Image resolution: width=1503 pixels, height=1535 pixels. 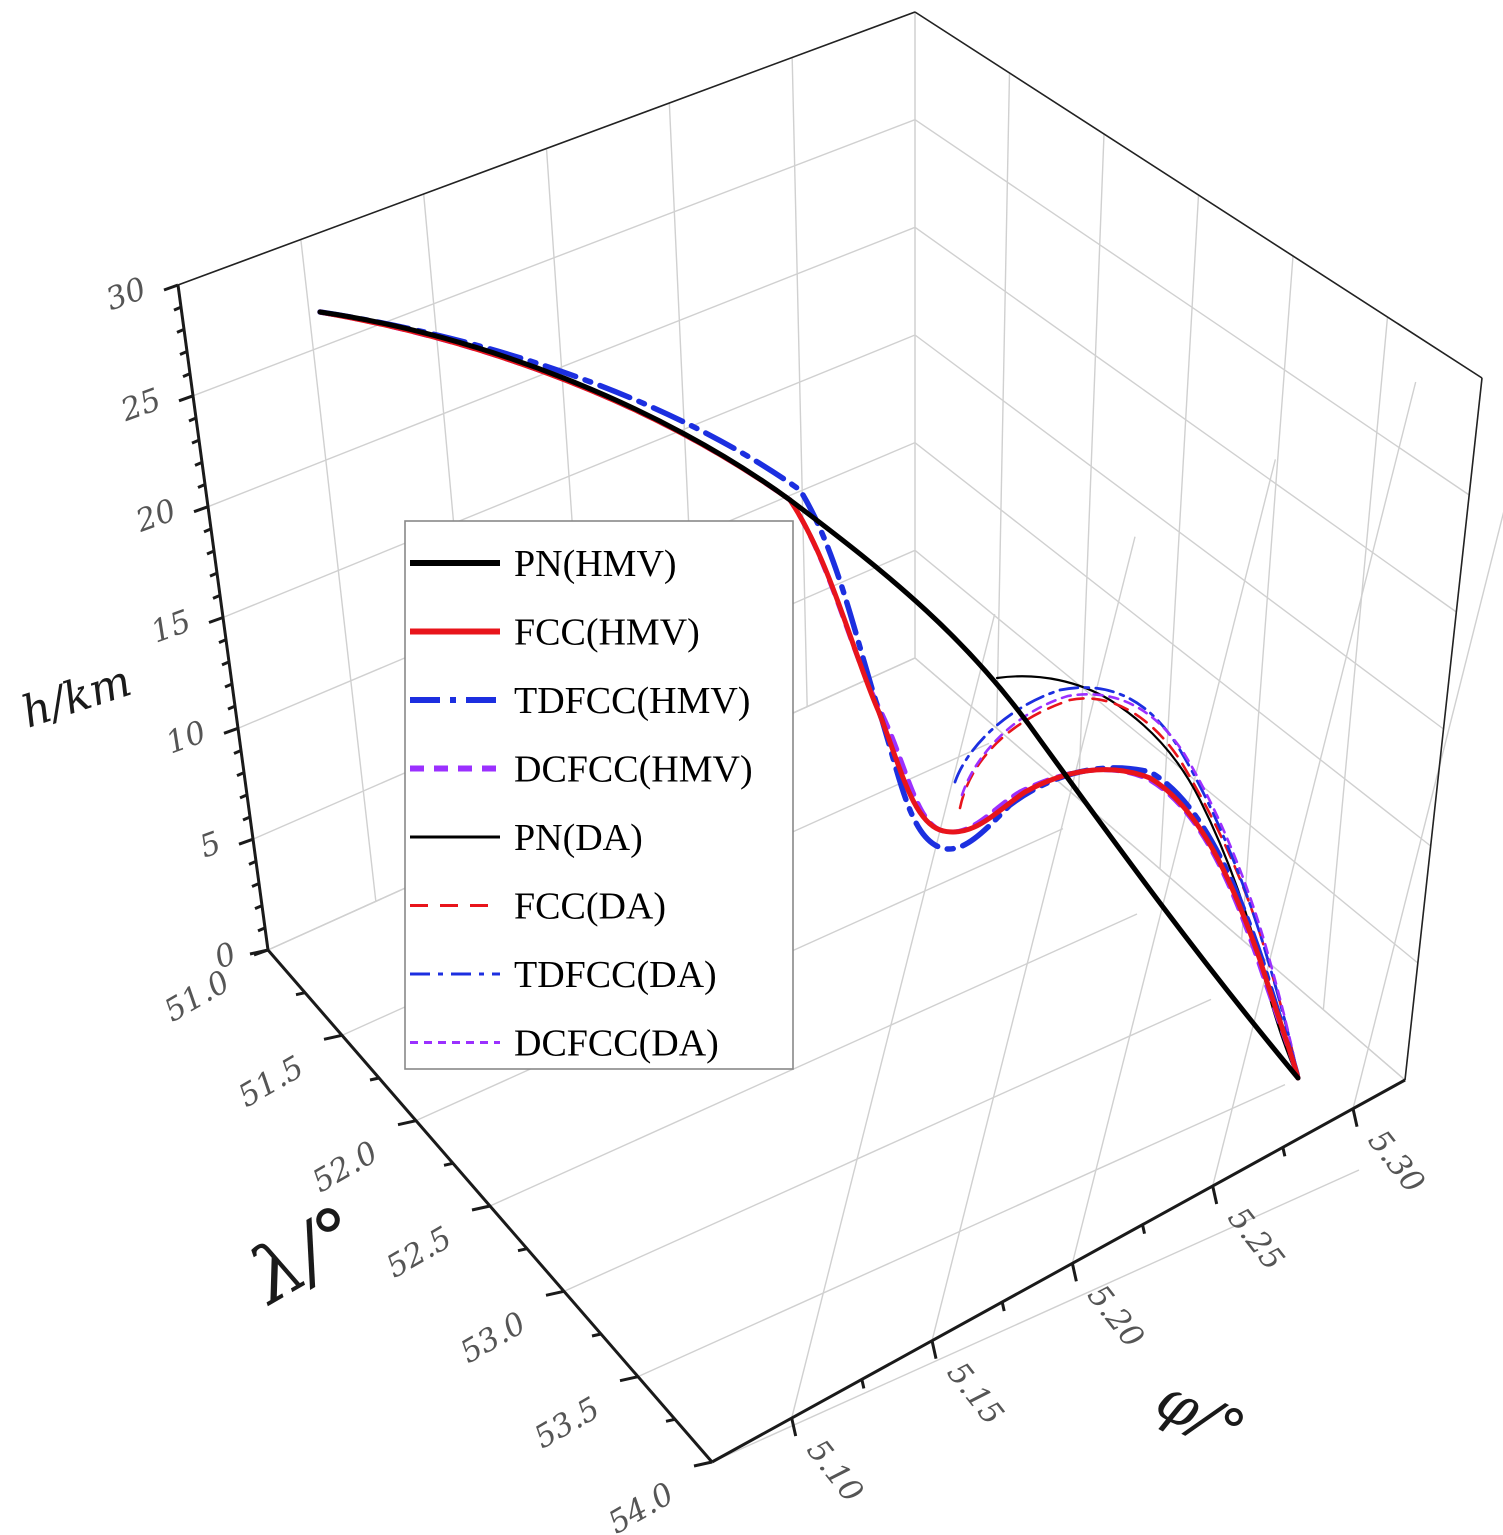 I want to click on box-top-edge-front, so click(x=546, y=148).